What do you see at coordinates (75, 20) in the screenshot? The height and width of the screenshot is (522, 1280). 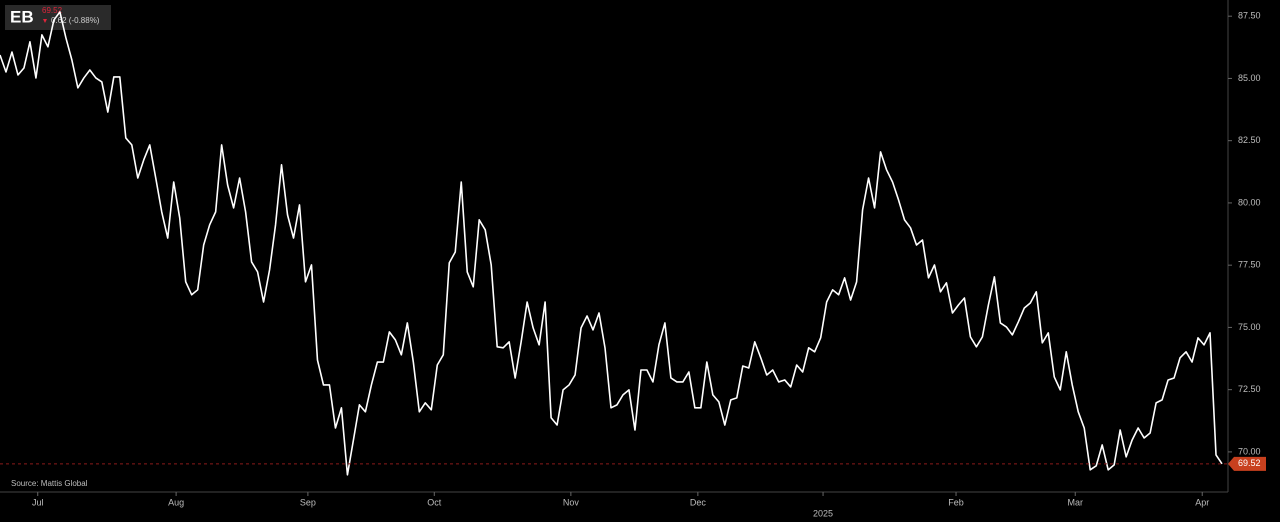 I see `change: 0.62 (-0.88%)` at bounding box center [75, 20].